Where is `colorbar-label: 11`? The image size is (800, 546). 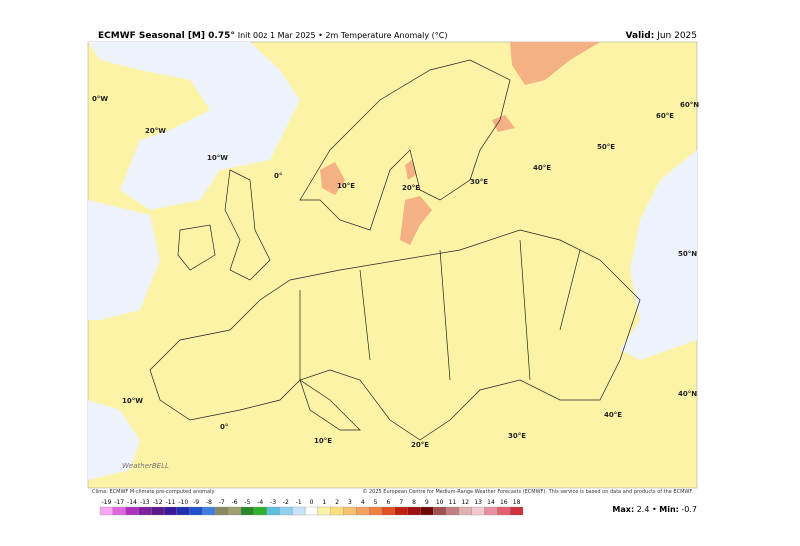 colorbar-label: 11 is located at coordinates (453, 502).